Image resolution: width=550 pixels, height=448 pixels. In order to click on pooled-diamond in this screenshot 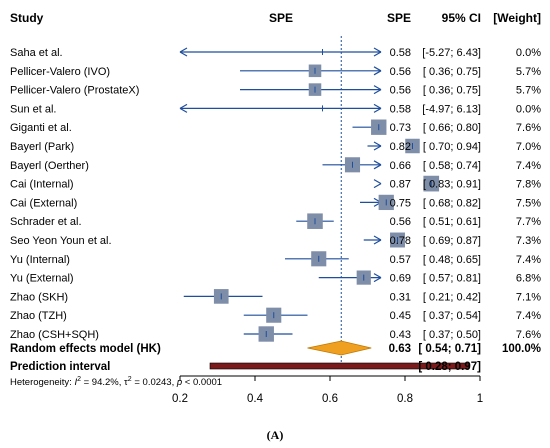, I will do `click(339, 348)`.